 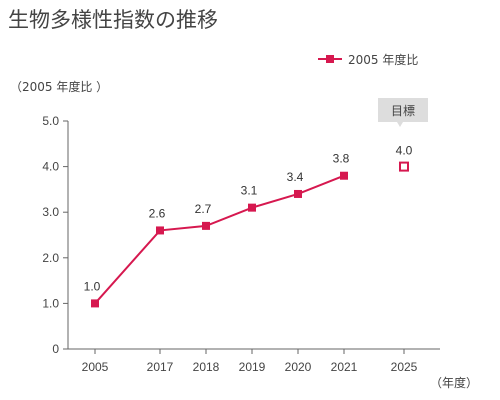 I want to click on y-tick-label: 0, so click(x=55, y=349).